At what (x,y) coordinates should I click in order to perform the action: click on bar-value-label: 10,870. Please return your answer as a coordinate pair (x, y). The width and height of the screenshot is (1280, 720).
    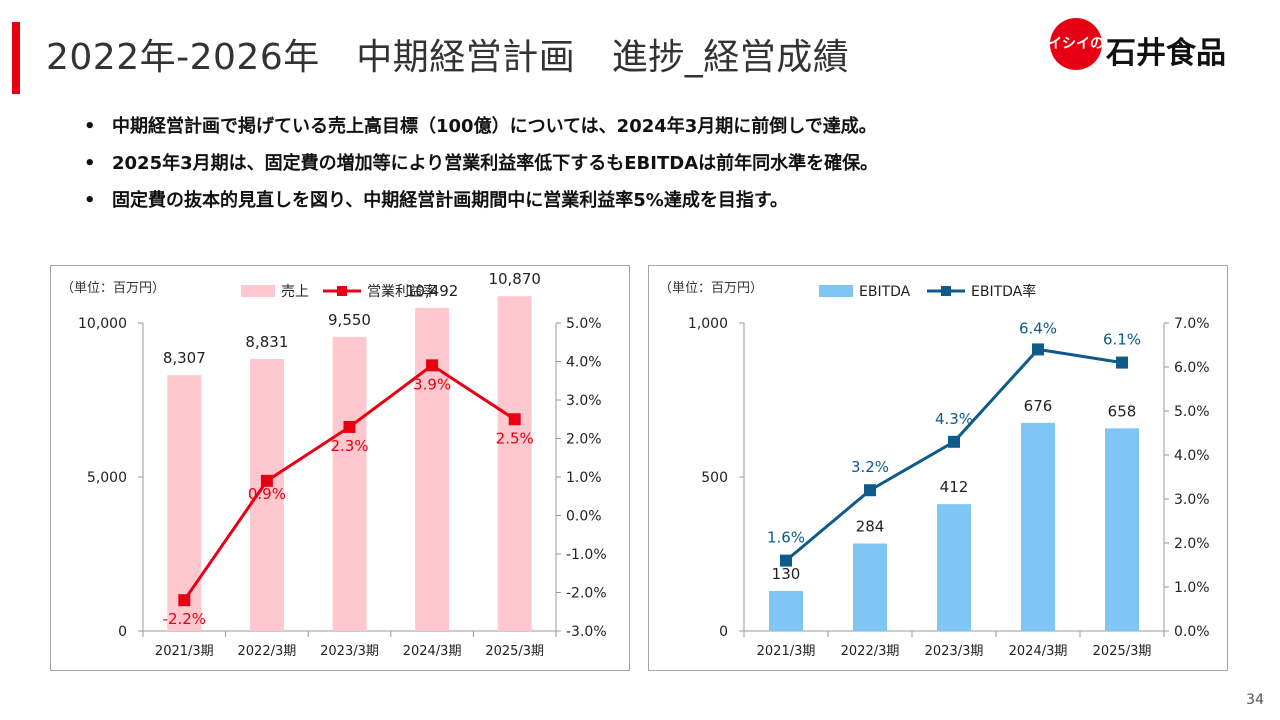
    Looking at the image, I should click on (514, 279).